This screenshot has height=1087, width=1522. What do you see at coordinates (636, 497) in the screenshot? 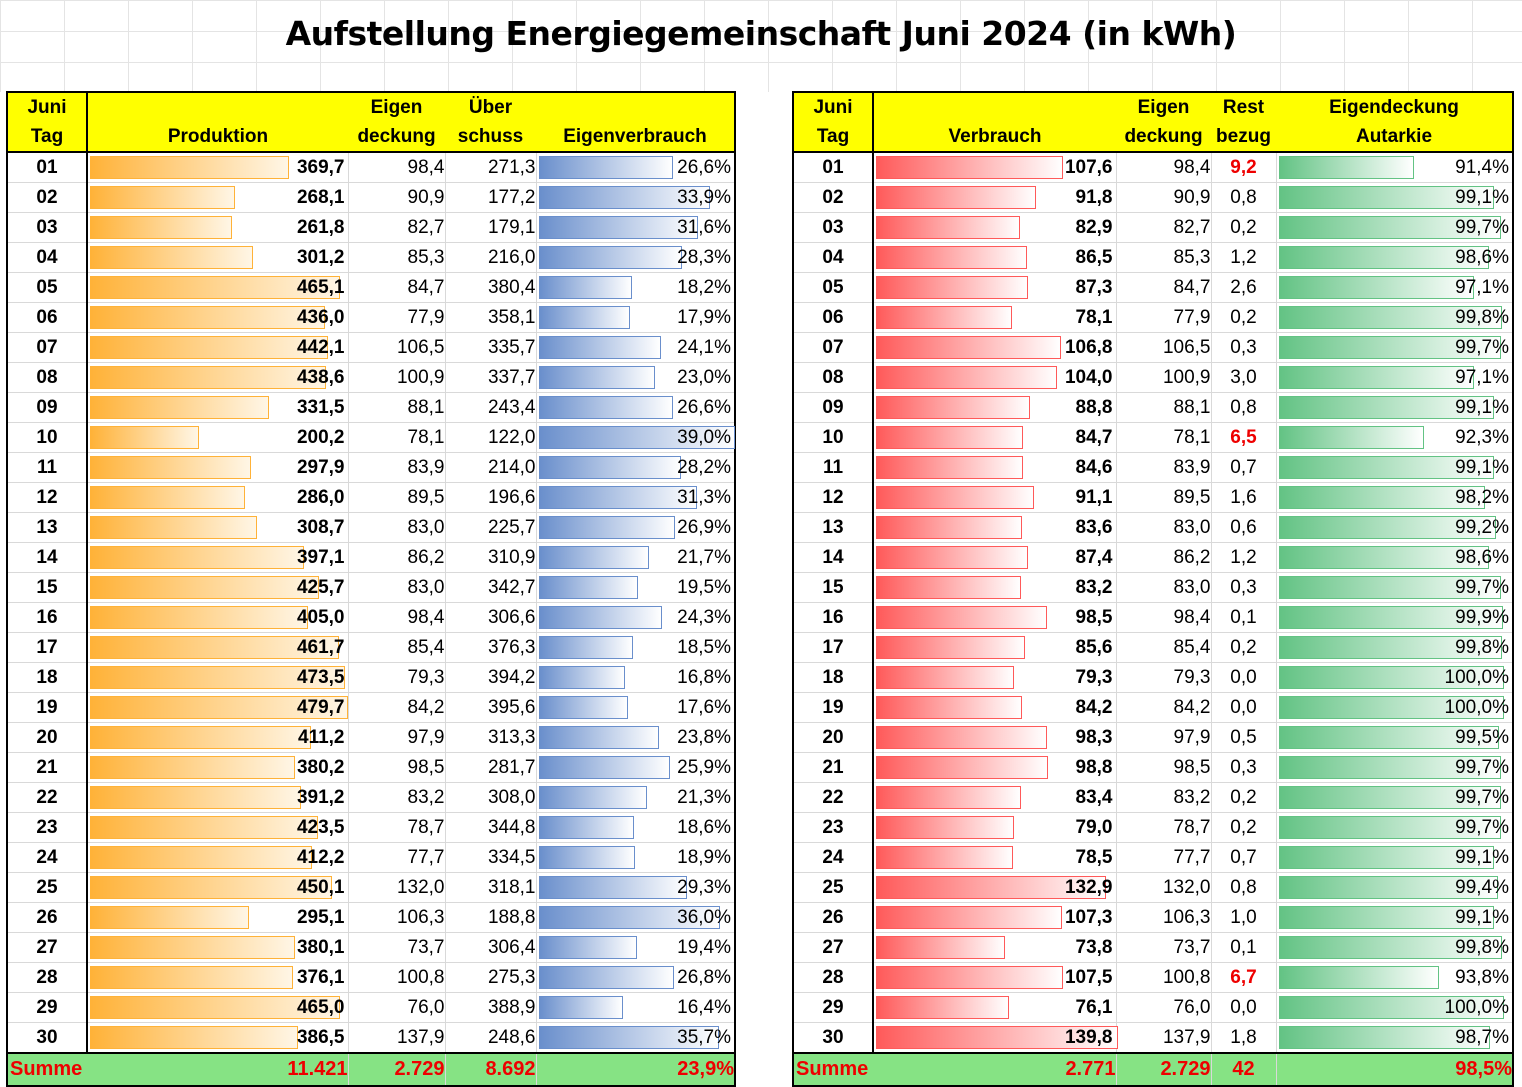
I see `eigenverbrauch-cell: 31,3%` at bounding box center [636, 497].